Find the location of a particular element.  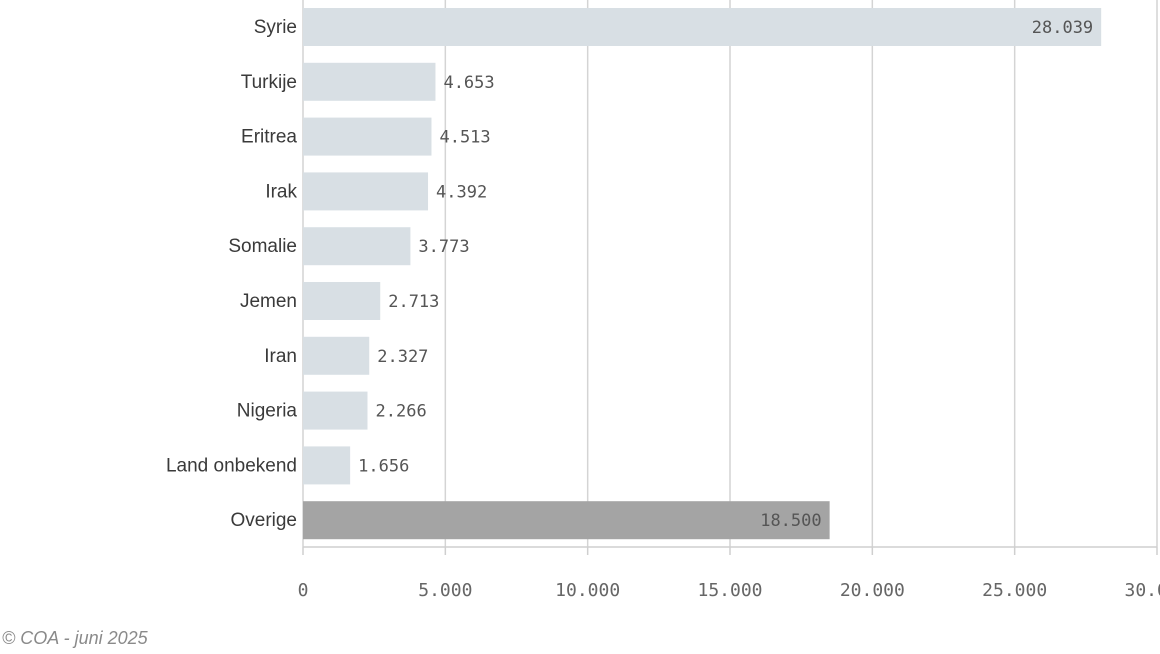

x-tick-label: 30.000 is located at coordinates (1142, 590).